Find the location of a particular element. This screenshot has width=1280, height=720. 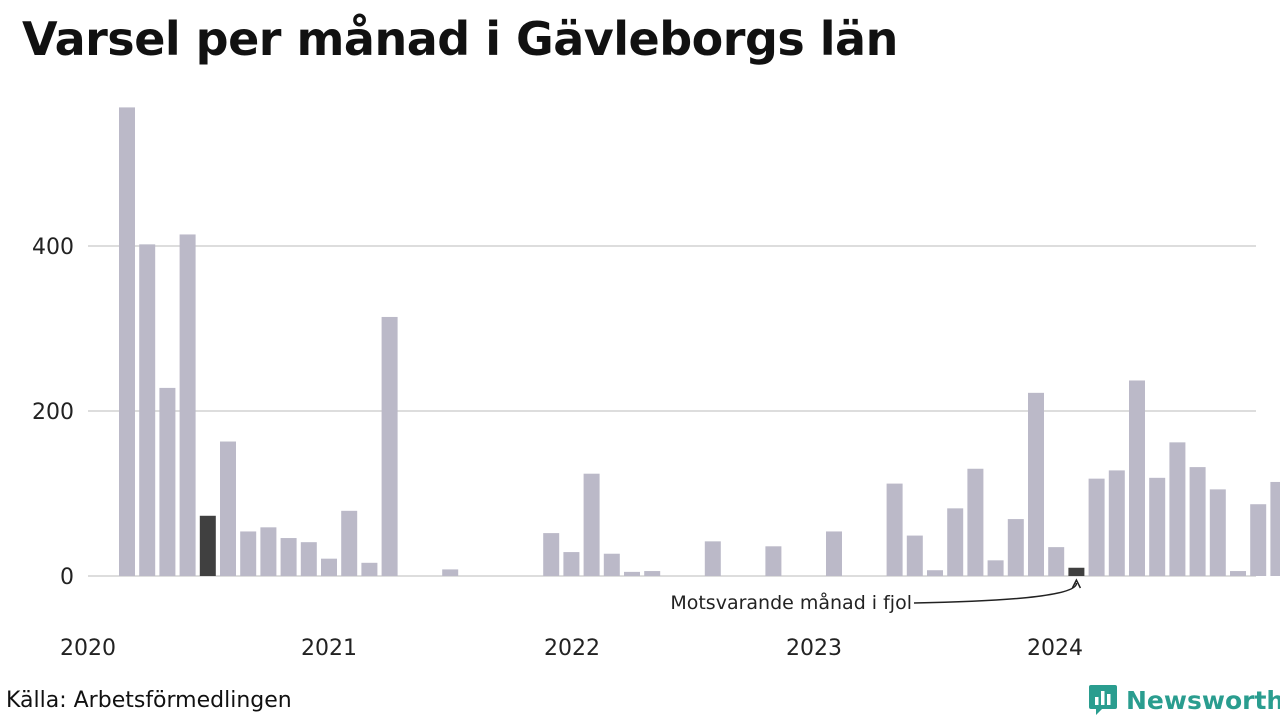

bar-chart-speech-bubble-icon is located at coordinates (1103, 700).